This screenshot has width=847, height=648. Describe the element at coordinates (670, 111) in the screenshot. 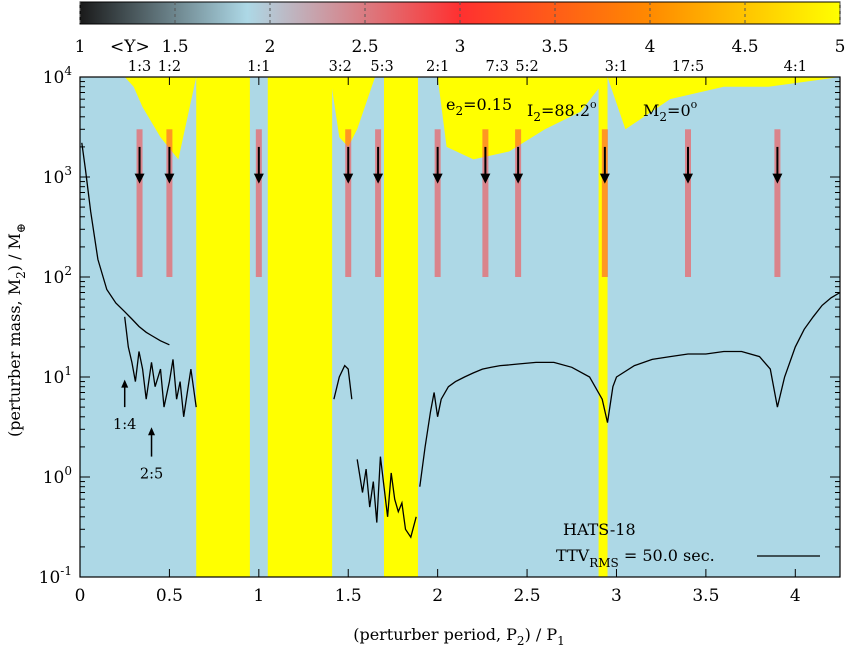

I see `annotation-m2: M2=0o` at that location.